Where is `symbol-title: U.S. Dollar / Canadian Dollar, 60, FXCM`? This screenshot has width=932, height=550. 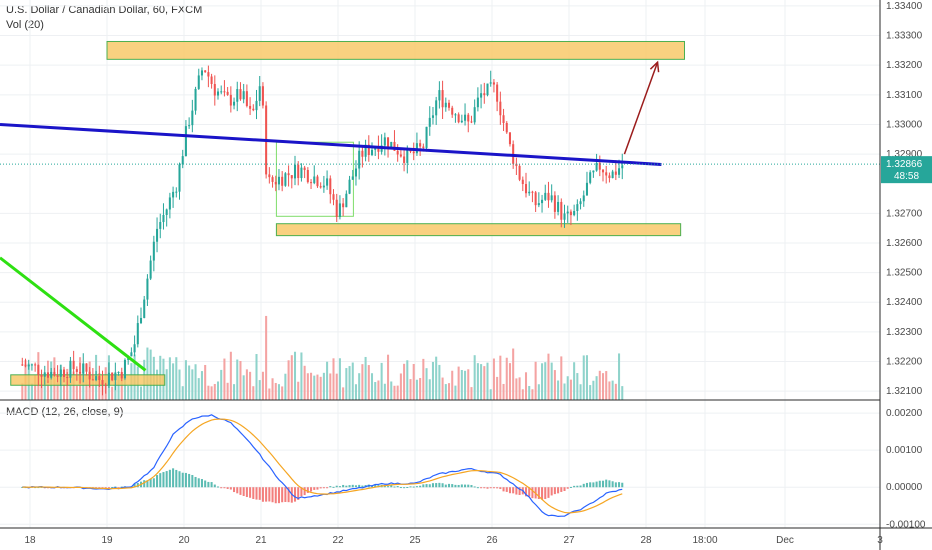
symbol-title: U.S. Dollar / Canadian Dollar, 60, FXCM is located at coordinates (104, 10).